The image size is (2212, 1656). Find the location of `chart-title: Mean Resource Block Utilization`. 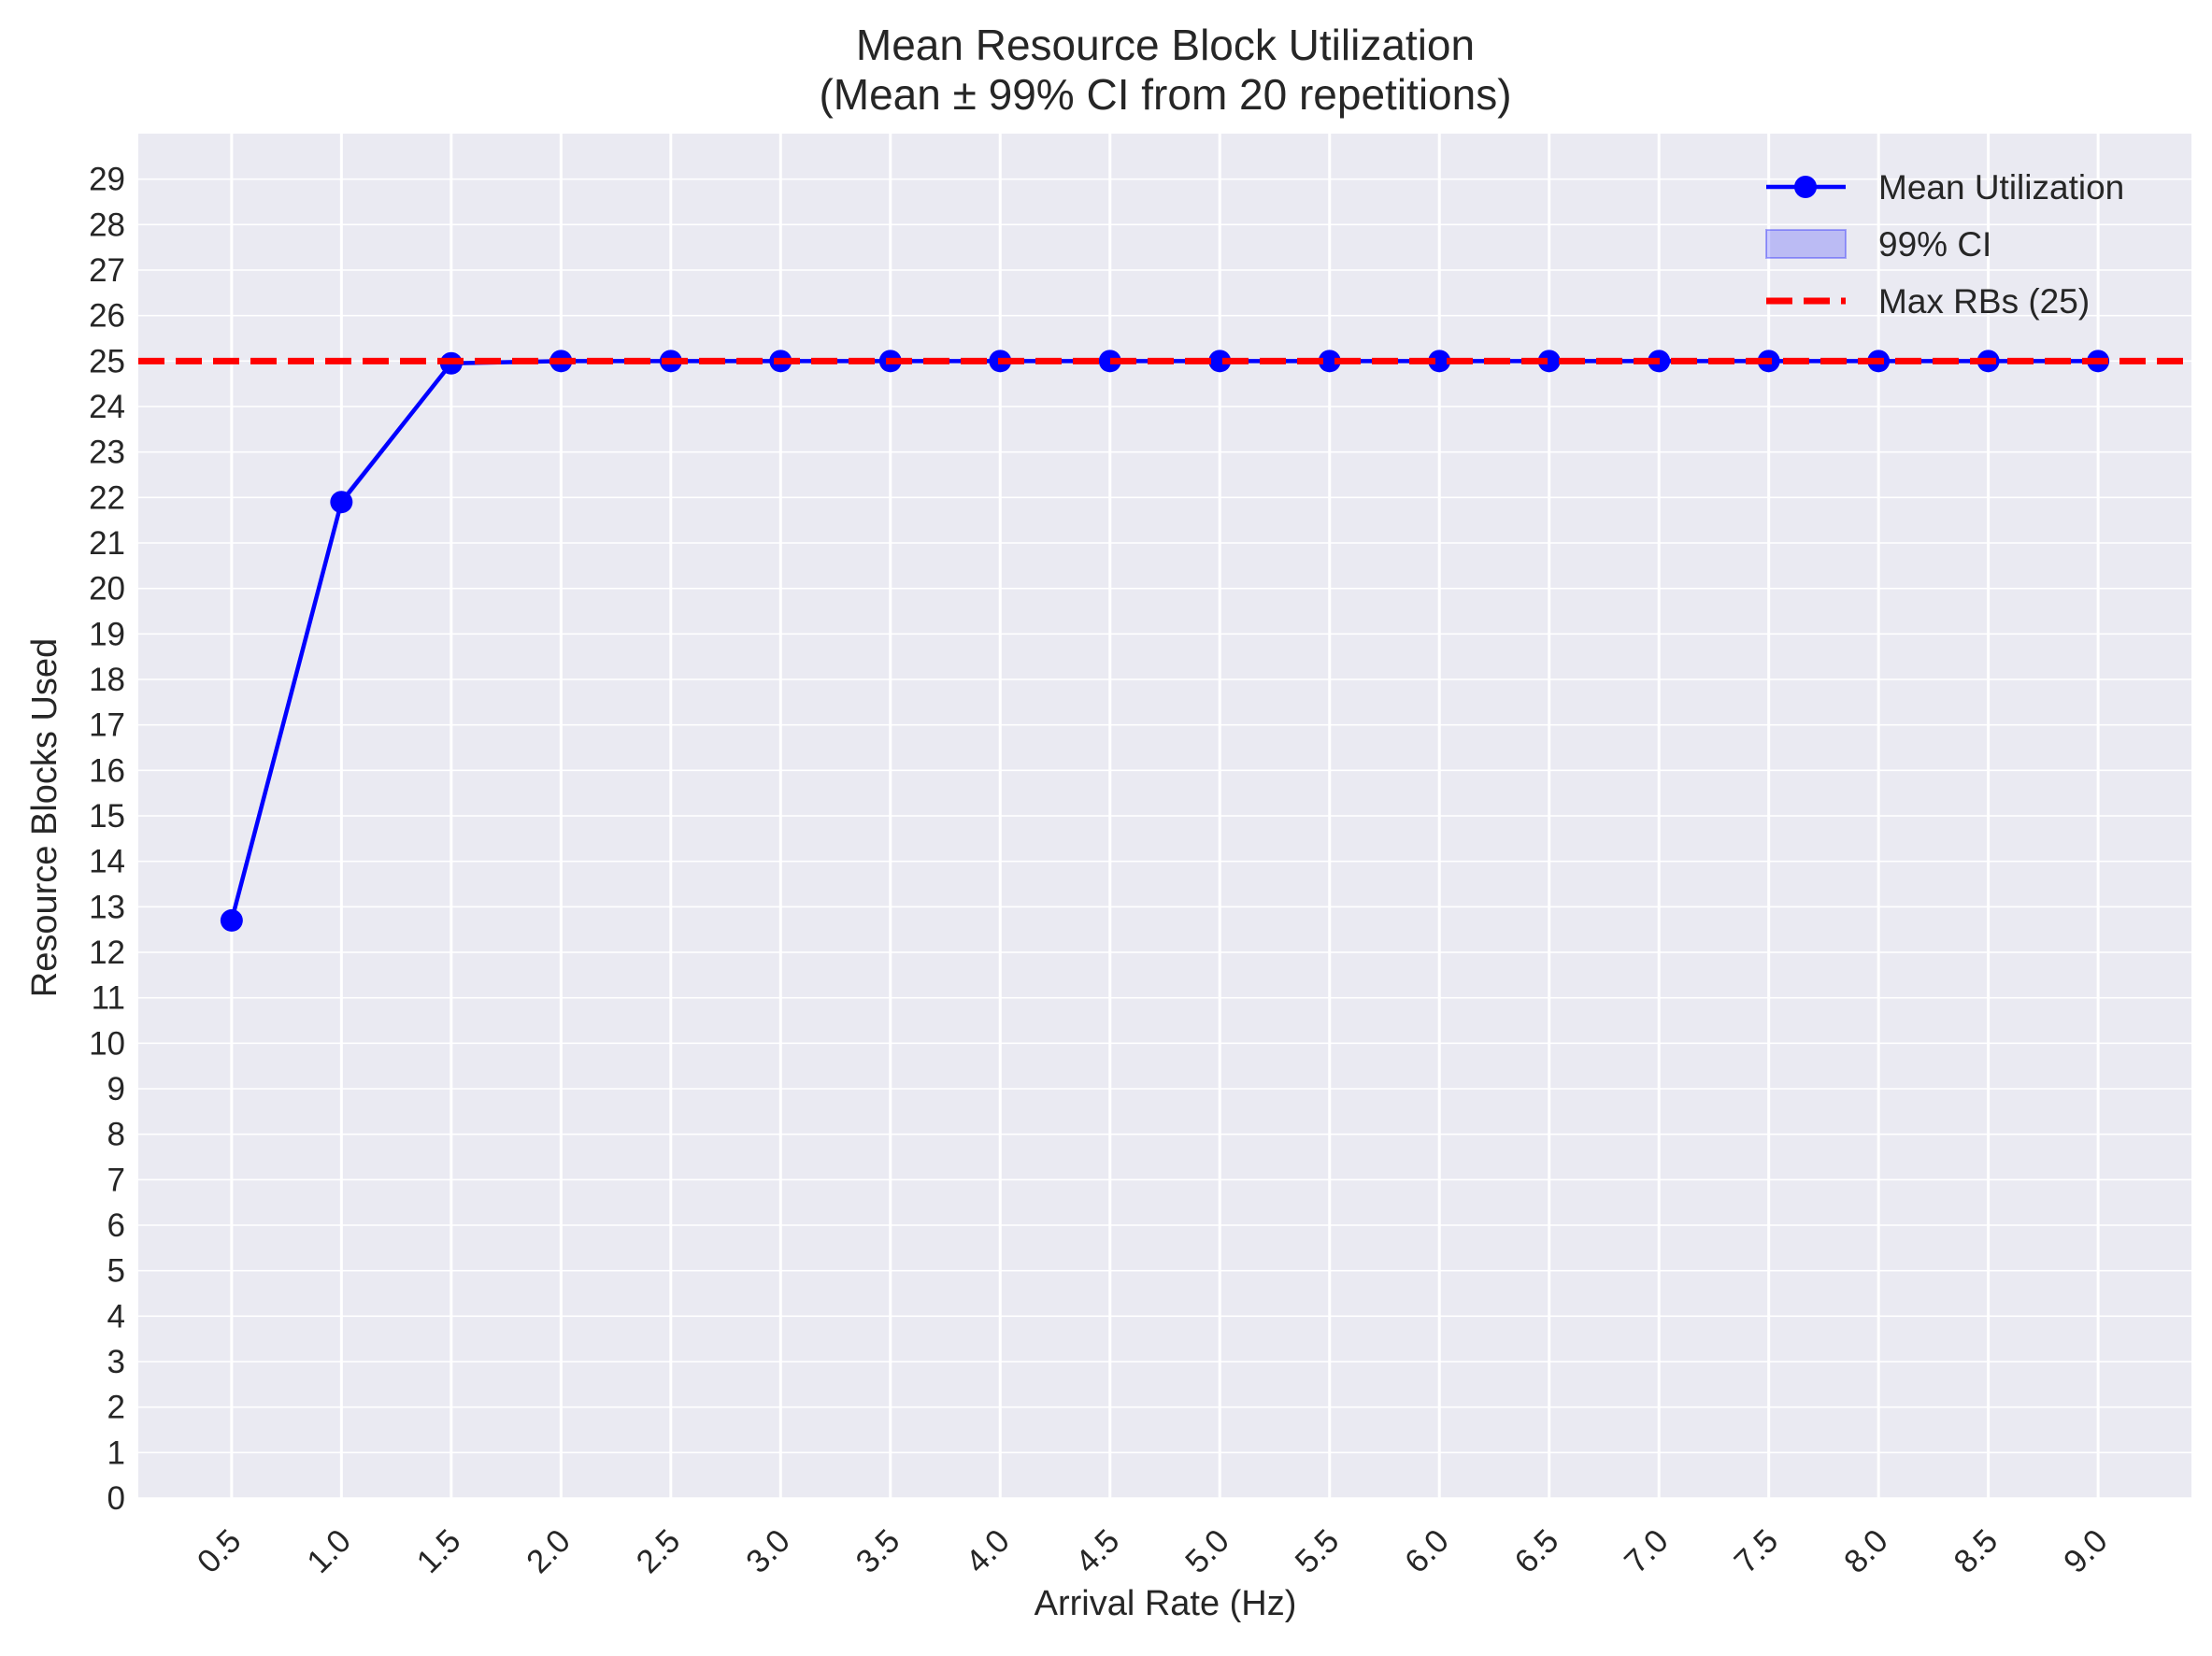

chart-title: Mean Resource Block Utilization is located at coordinates (1165, 45).